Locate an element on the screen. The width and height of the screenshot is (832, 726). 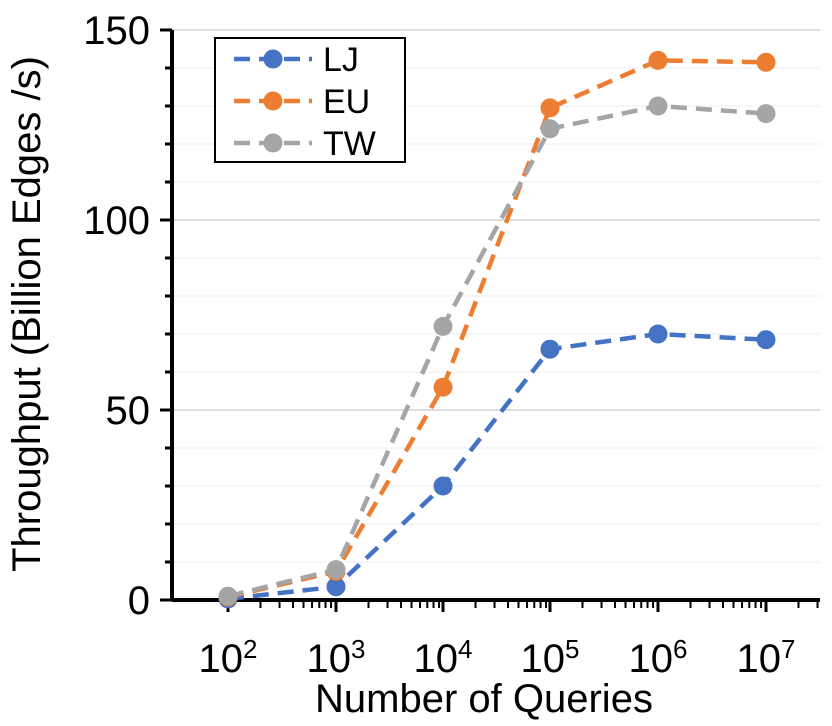
x-tick-label: 10² is located at coordinates (228, 657).